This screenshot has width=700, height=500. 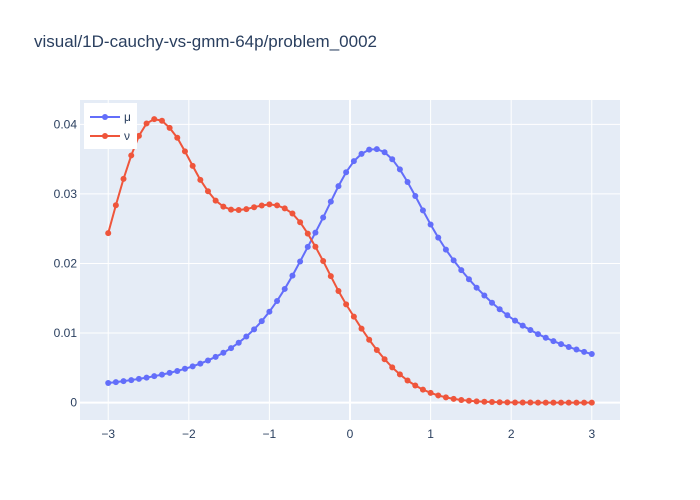 What do you see at coordinates (430, 434) in the screenshot?
I see `x-tick-label: 1` at bounding box center [430, 434].